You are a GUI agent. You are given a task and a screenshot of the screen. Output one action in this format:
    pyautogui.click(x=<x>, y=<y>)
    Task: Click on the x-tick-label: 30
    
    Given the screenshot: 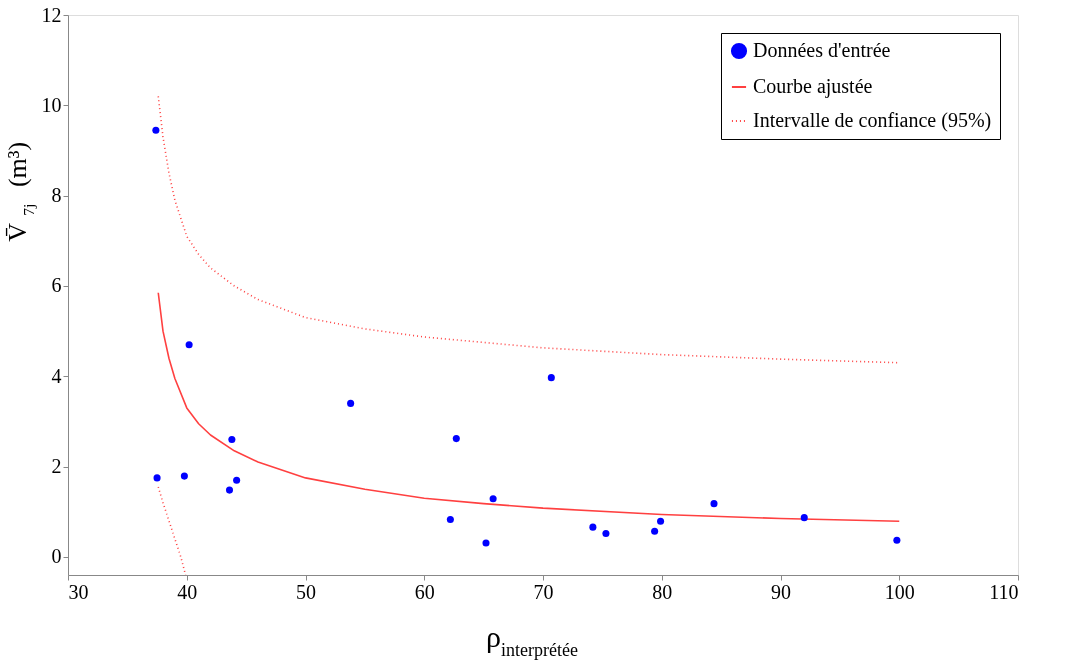 What is the action you would take?
    pyautogui.click(x=78, y=591)
    